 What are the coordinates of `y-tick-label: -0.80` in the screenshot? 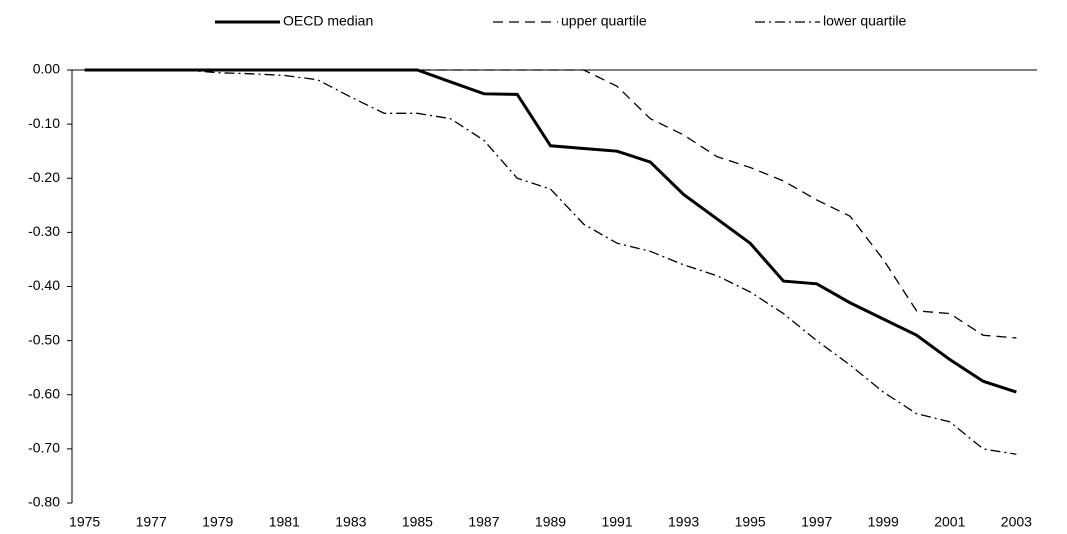 It's located at (44, 502).